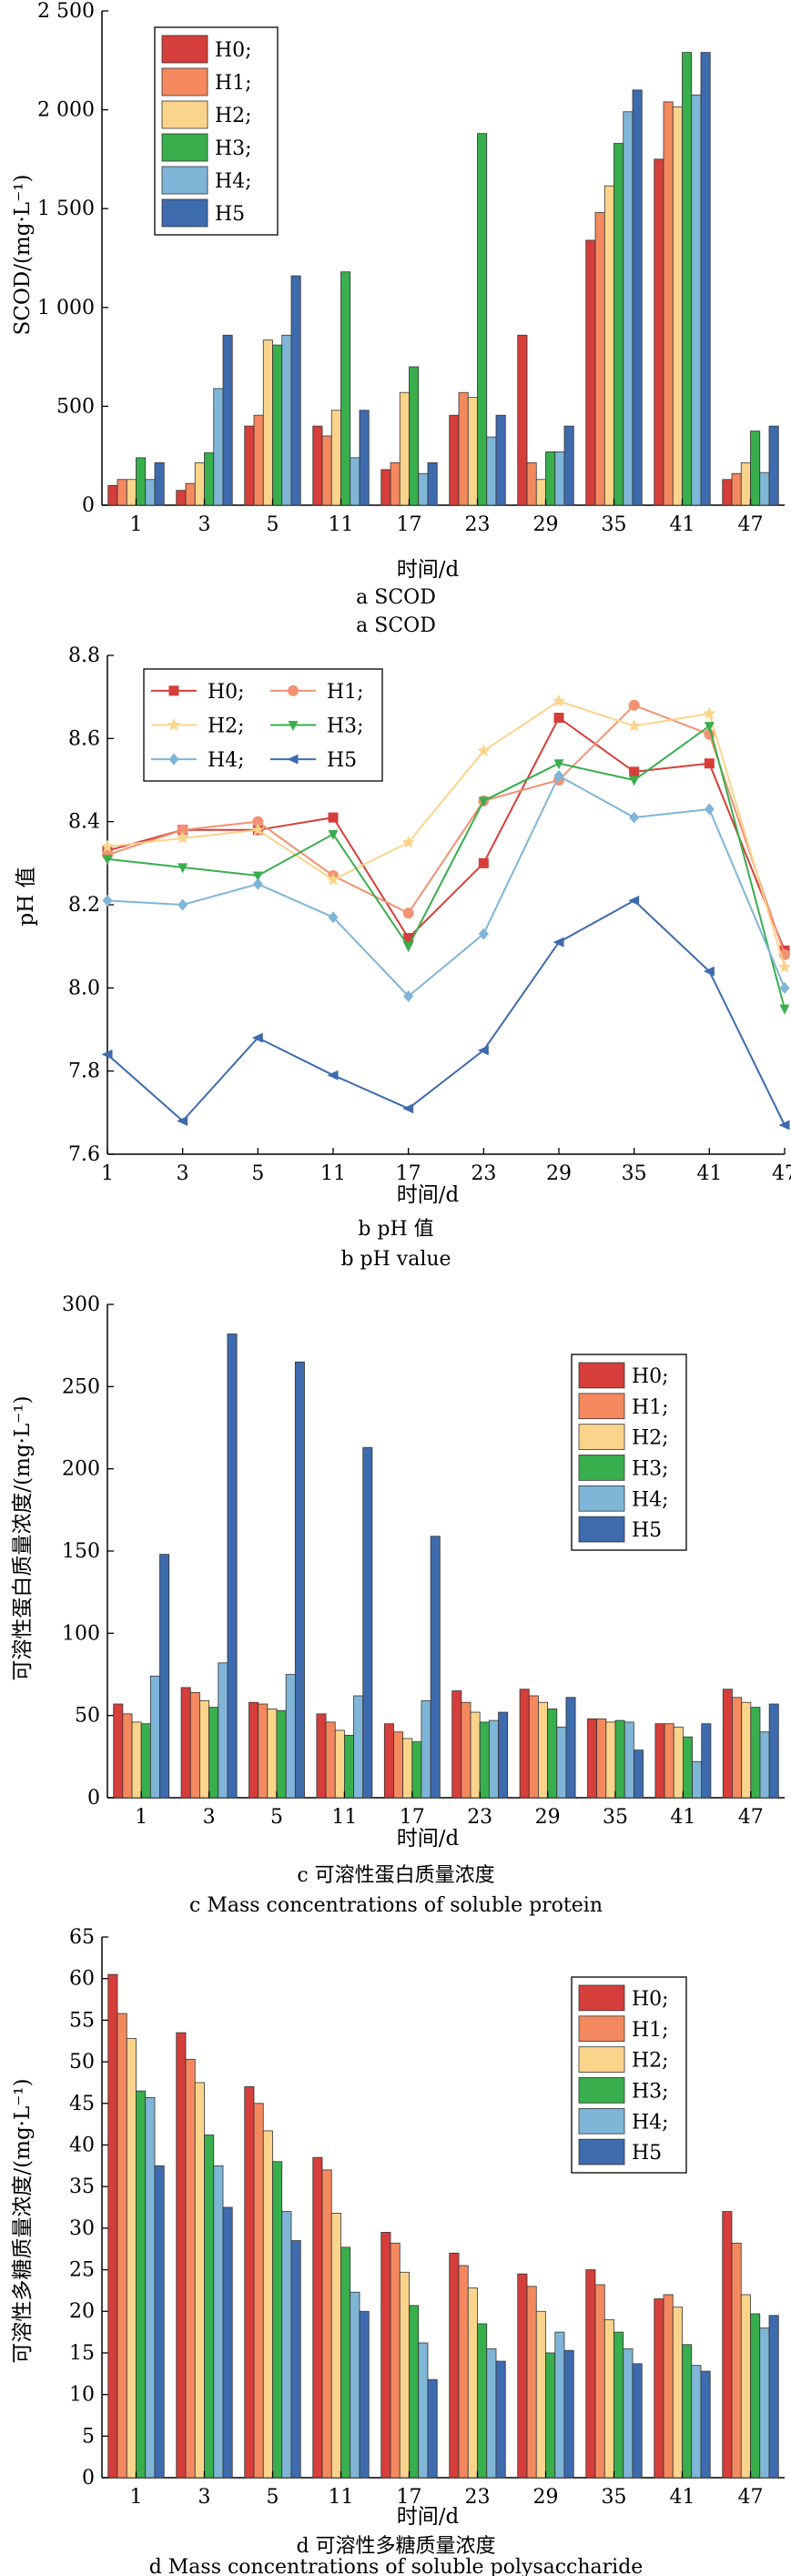  What do you see at coordinates (396, 1229) in the screenshot?
I see `caption: b pH 值` at bounding box center [396, 1229].